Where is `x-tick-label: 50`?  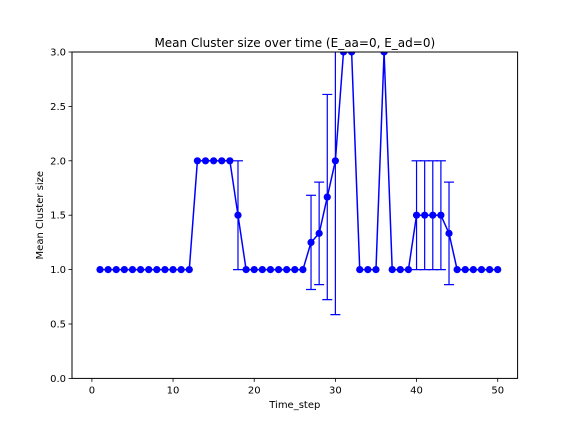 x-tick-label: 50 is located at coordinates (497, 390).